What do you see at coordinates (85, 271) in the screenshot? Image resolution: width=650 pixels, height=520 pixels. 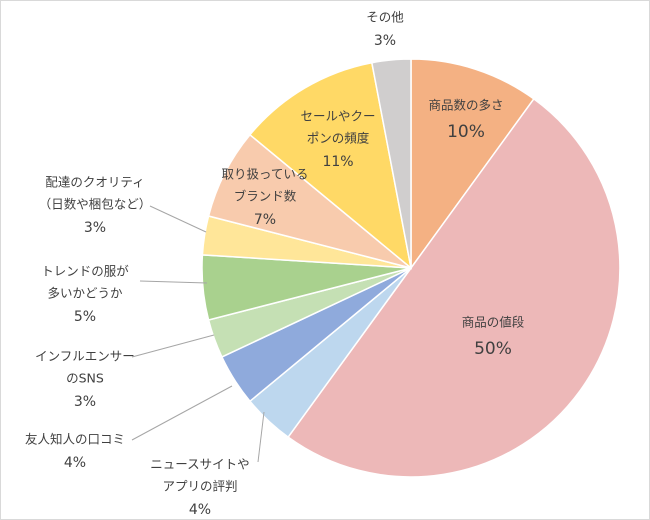 I see `slice-label: トレンドの服が` at bounding box center [85, 271].